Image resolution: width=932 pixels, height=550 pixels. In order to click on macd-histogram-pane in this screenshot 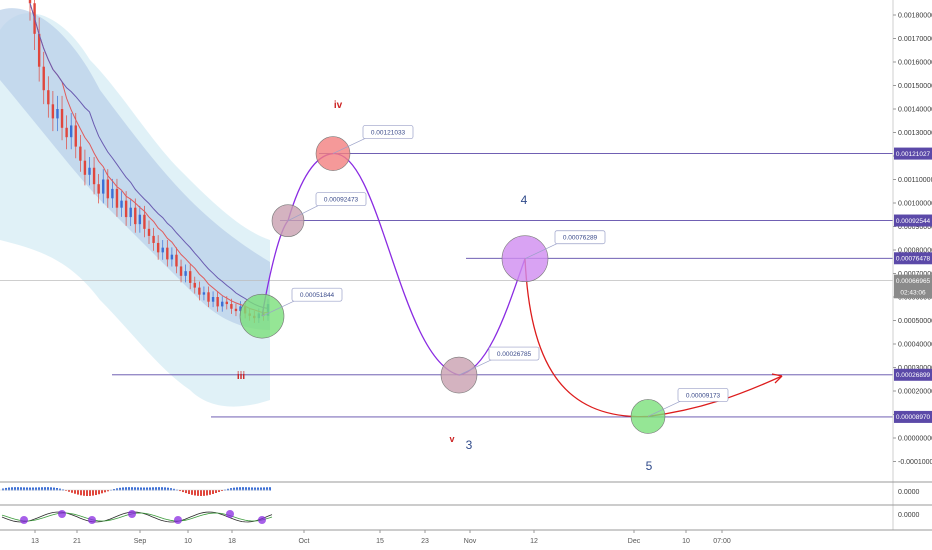, I will do `click(135, 491)`.